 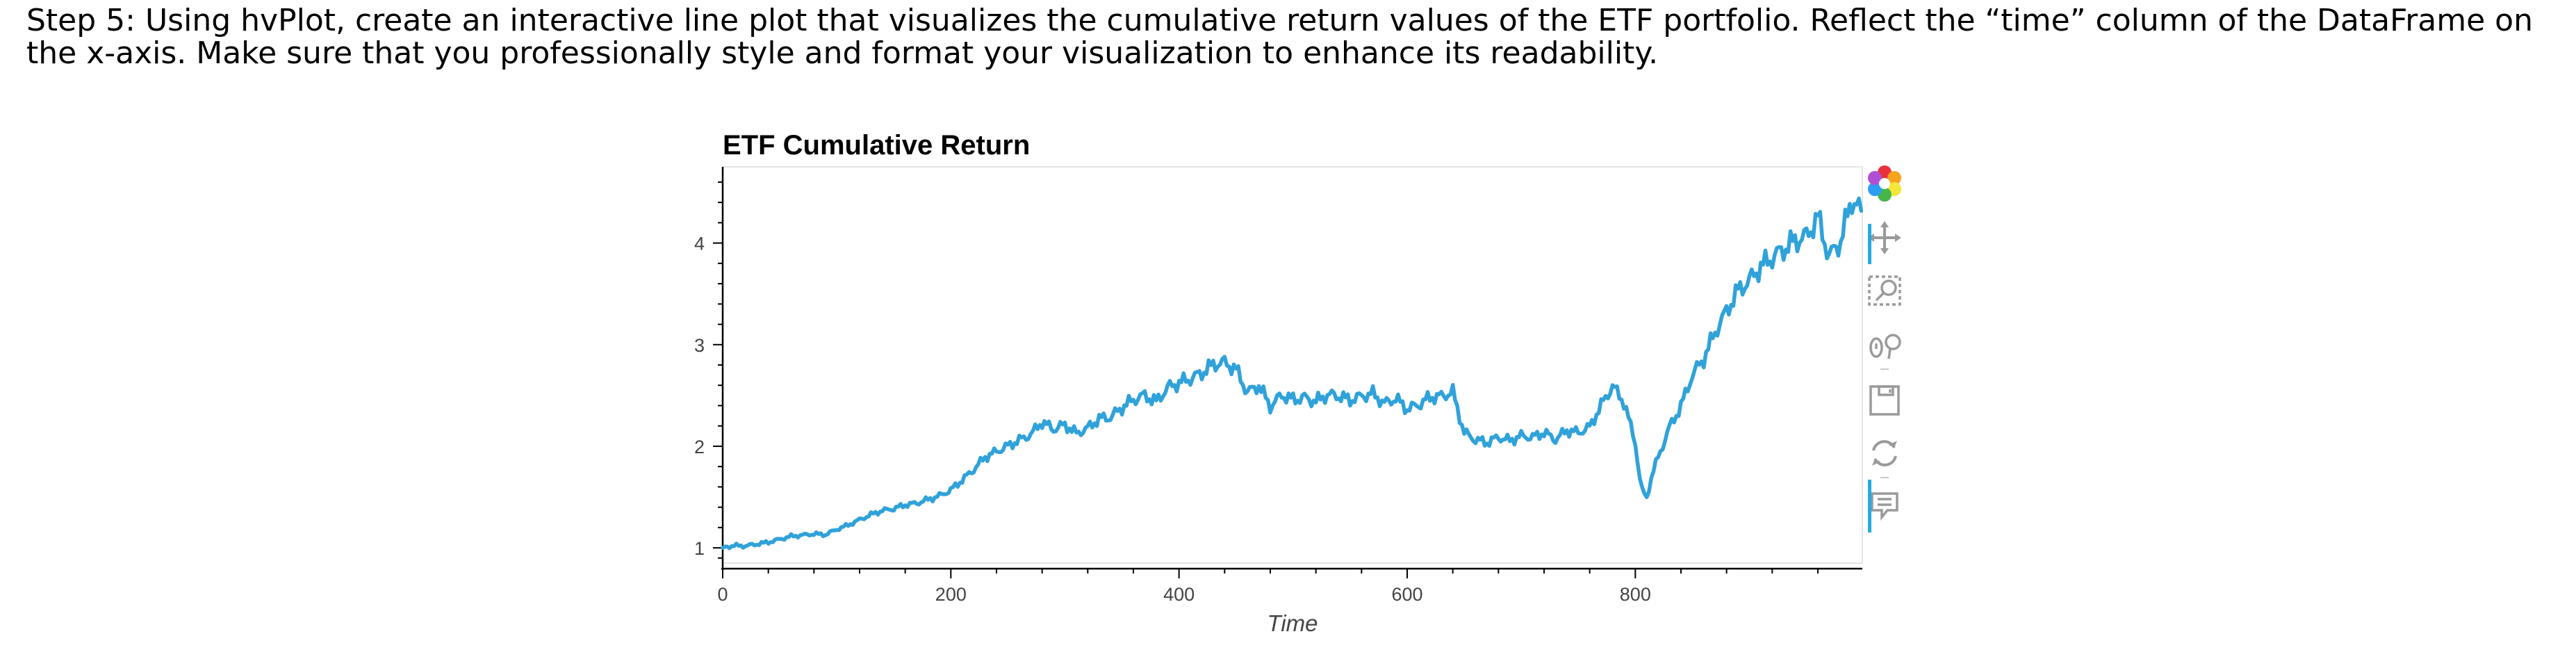 What do you see at coordinates (1869, 506) in the screenshot?
I see `hover-active-indicator` at bounding box center [1869, 506].